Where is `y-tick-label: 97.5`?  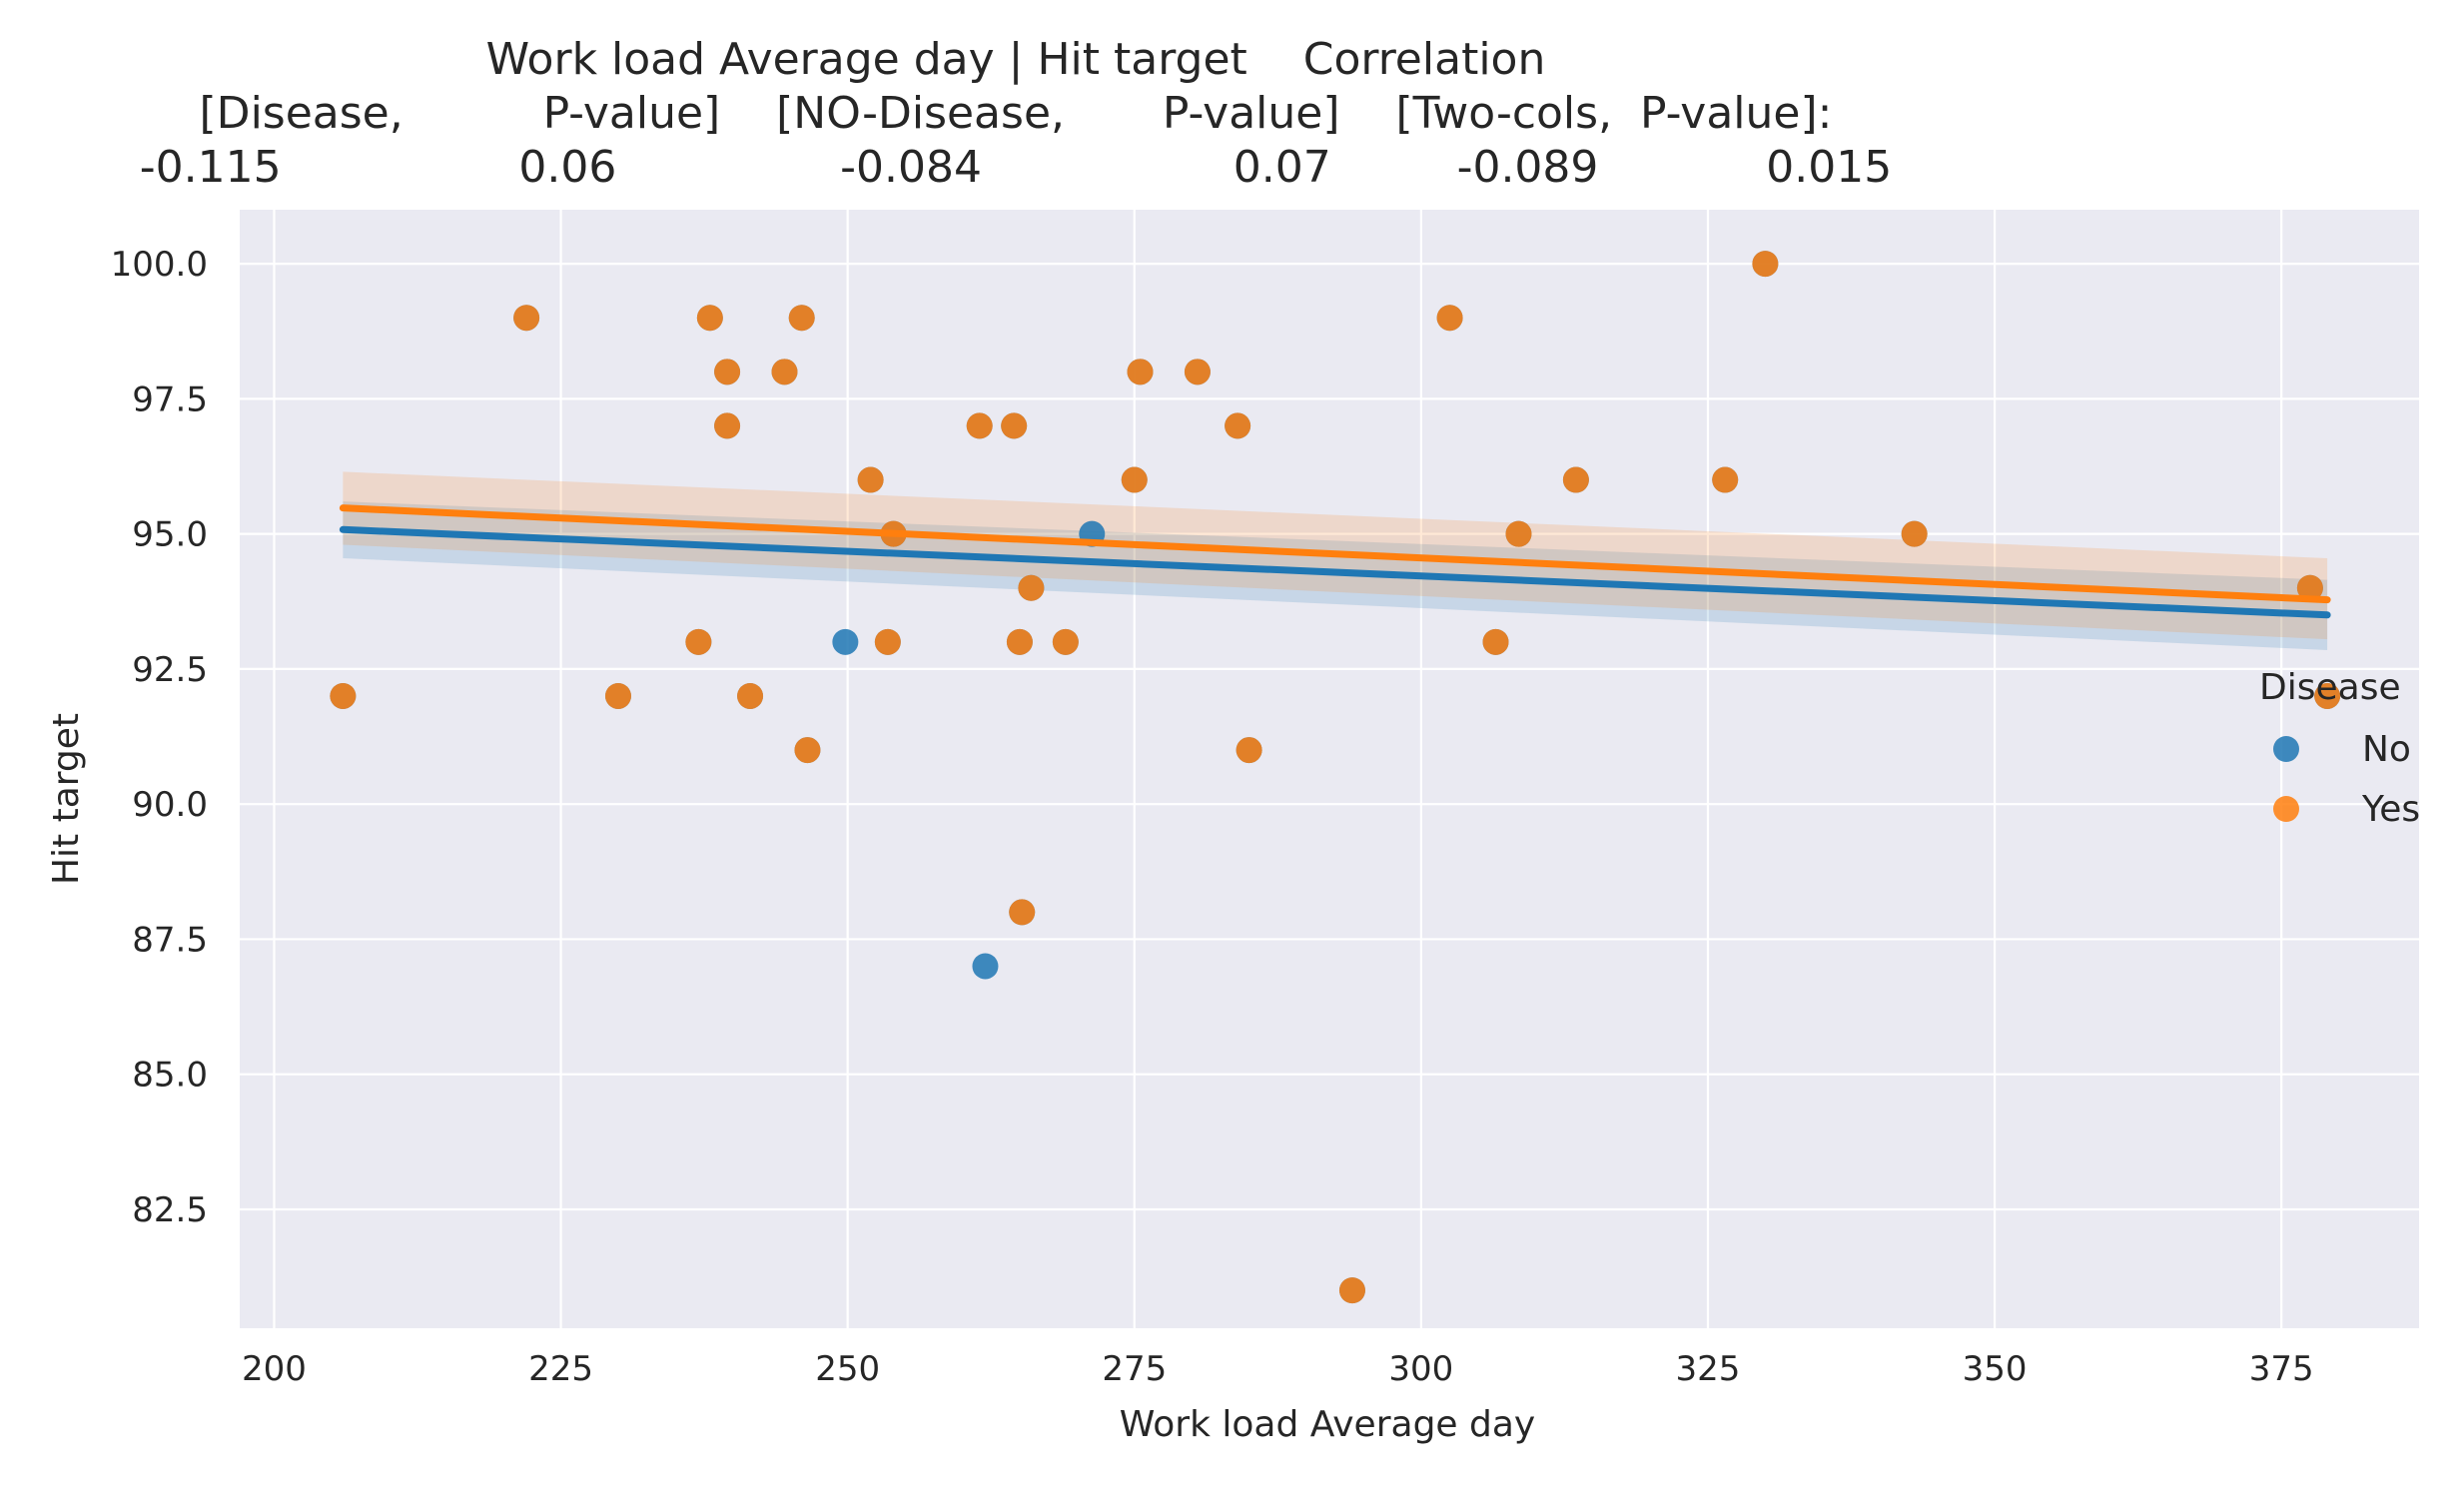
y-tick-label: 97.5 is located at coordinates (170, 399).